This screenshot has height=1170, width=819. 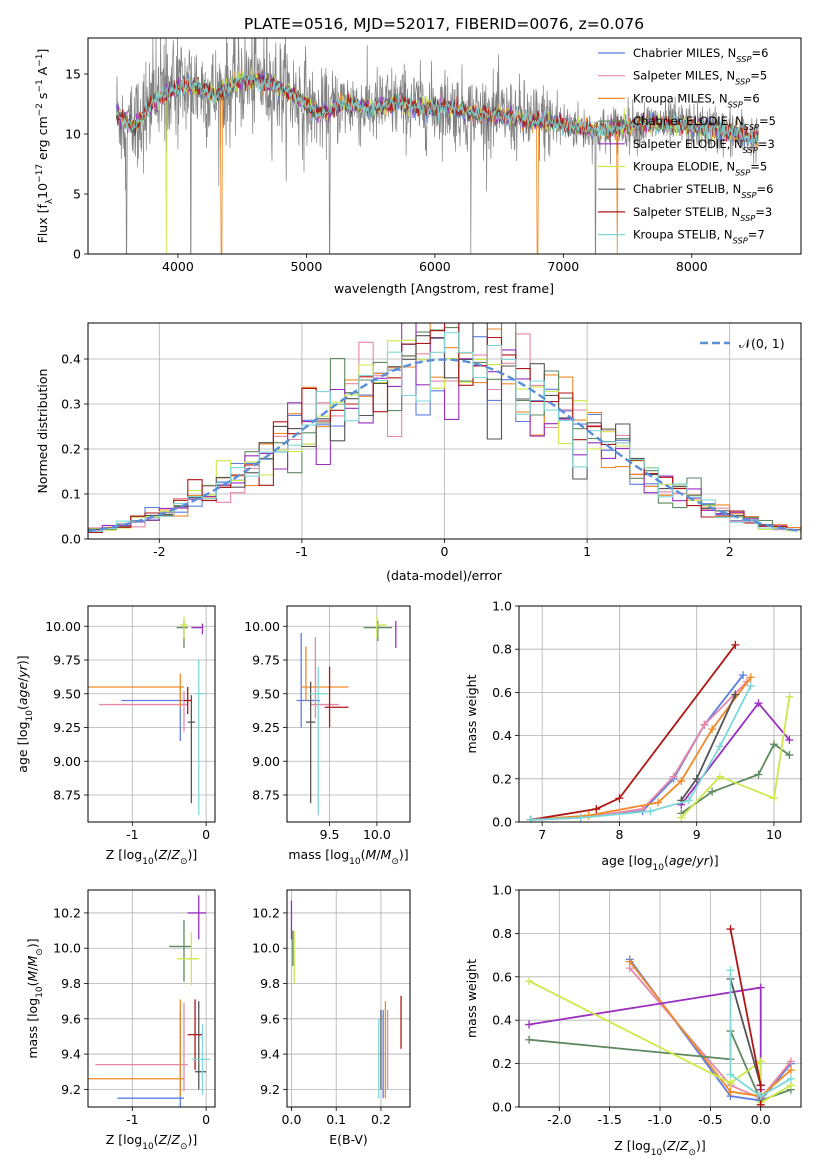 I want to click on y-tick-label: 9.75, so click(x=67, y=660).